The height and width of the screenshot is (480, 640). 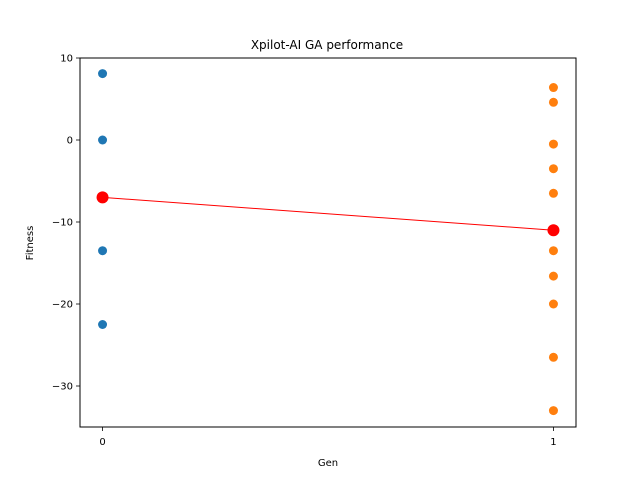 I want to click on y-axis: 10 0 −10 −20 −30, so click(x=66, y=223).